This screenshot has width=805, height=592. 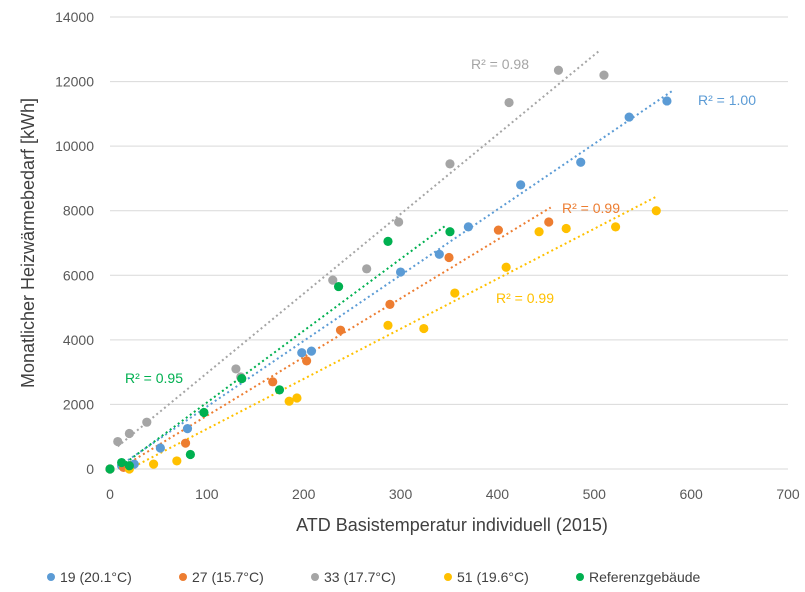 I want to click on y-tick-14000: 14000, so click(x=74, y=17).